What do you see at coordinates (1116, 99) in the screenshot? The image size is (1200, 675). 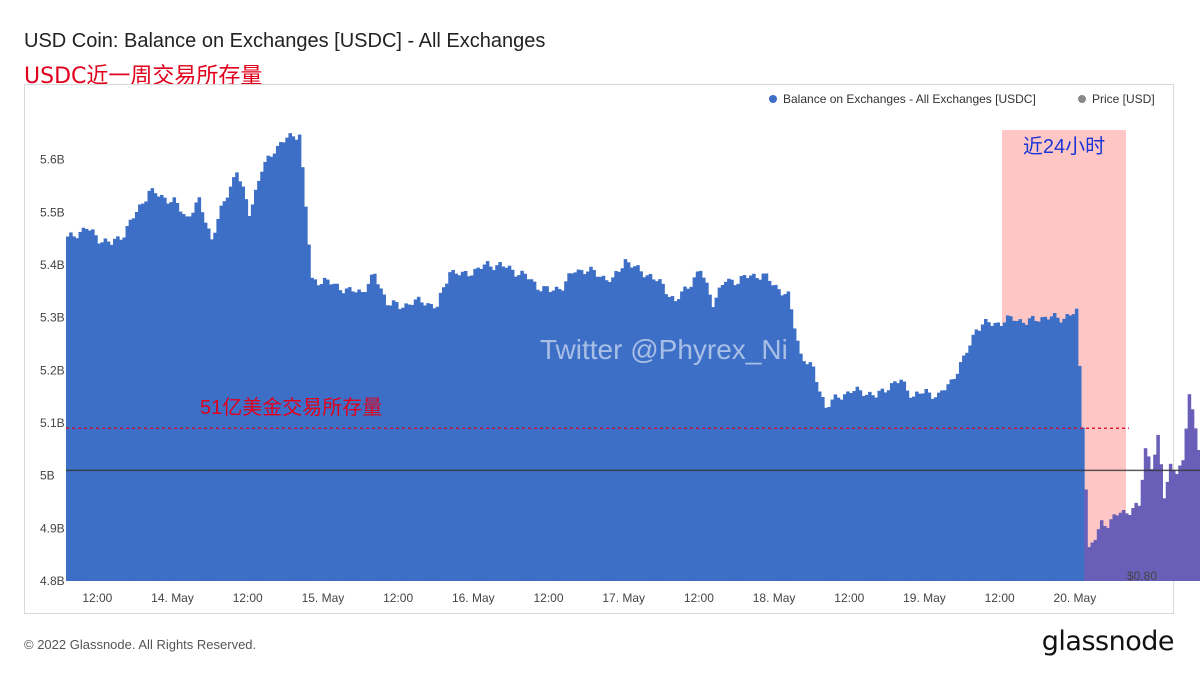 I see `legend-item-price: Price [USD]` at bounding box center [1116, 99].